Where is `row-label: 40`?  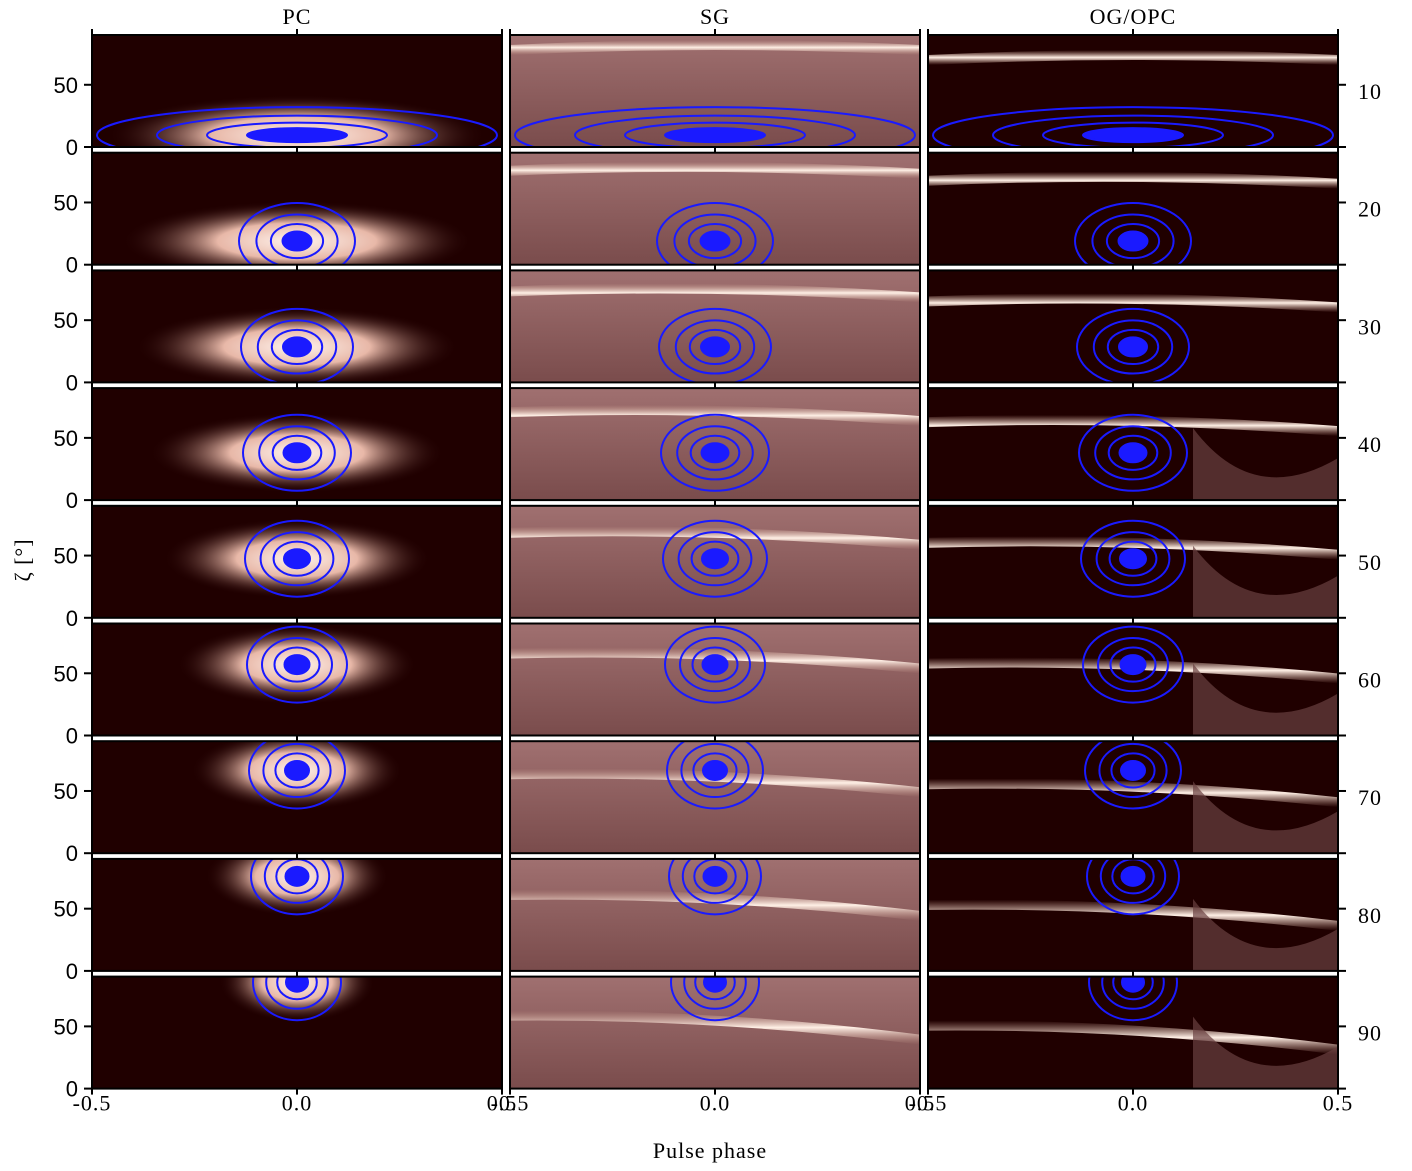 row-label: 40 is located at coordinates (1370, 444).